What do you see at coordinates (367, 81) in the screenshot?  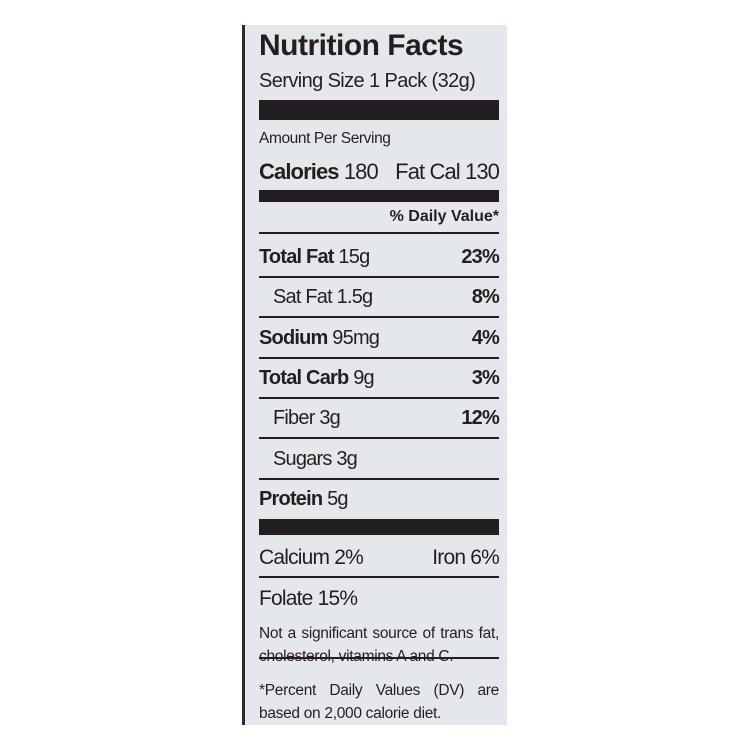 I see `serving-size: Serving Size 1 Pack (32g)` at bounding box center [367, 81].